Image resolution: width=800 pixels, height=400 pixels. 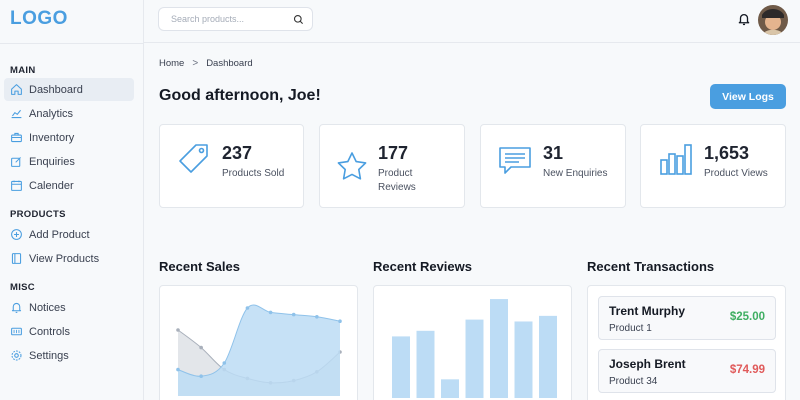 I want to click on search-box, so click(x=235, y=19).